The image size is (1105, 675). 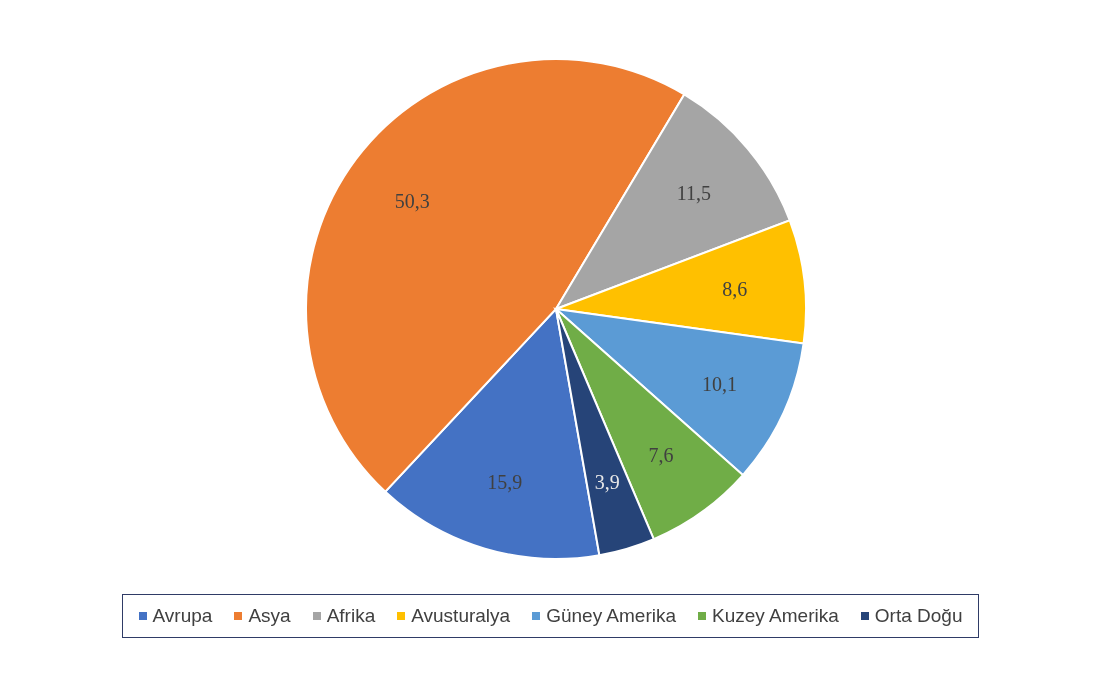 What do you see at coordinates (693, 192) in the screenshot?
I see `data-label: 11,5` at bounding box center [693, 192].